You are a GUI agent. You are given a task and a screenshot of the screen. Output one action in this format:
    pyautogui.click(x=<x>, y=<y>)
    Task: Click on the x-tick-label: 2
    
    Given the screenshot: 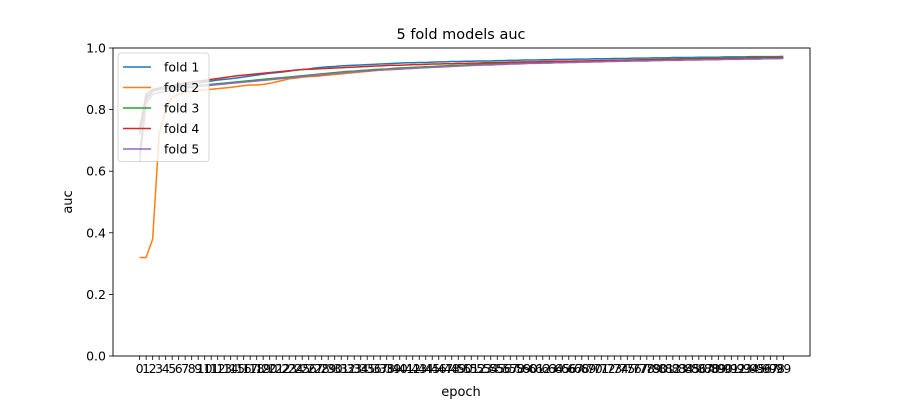 What is the action you would take?
    pyautogui.click(x=153, y=368)
    